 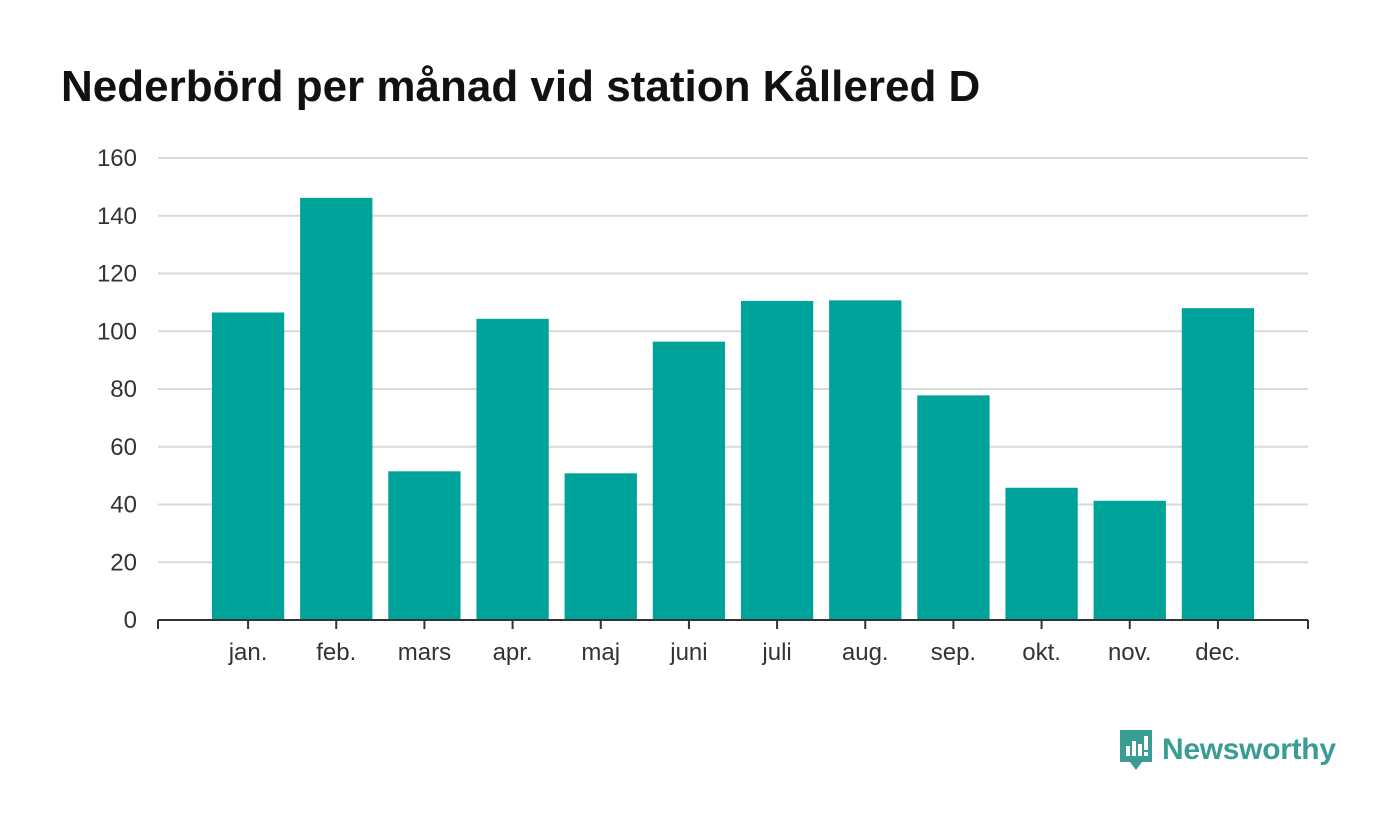 I want to click on x-tick-label: juli, so click(x=776, y=652).